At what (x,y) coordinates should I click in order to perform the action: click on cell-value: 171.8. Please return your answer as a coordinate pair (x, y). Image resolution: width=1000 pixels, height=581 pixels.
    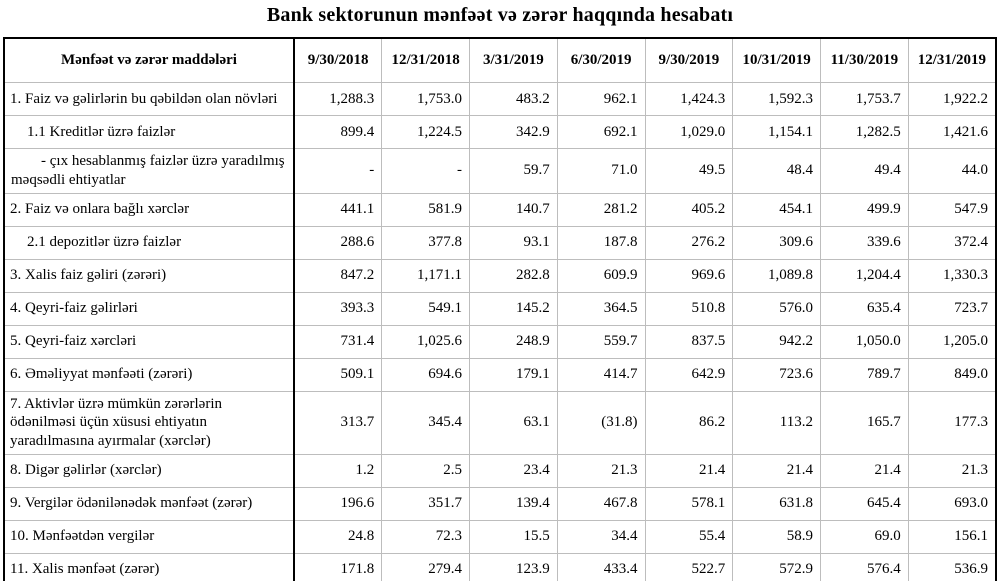
    Looking at the image, I should click on (338, 566).